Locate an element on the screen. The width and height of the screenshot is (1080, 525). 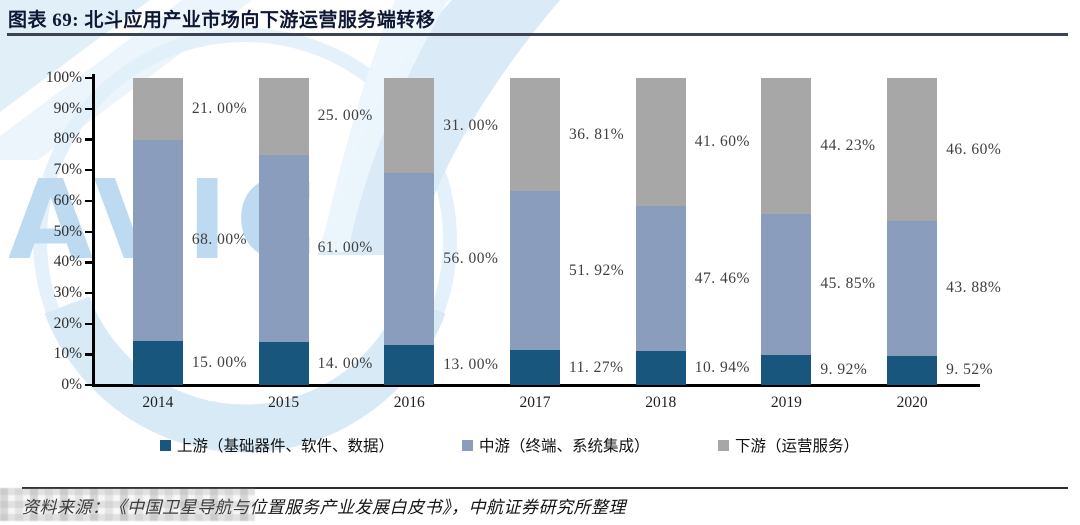
bar-2019-midstream is located at coordinates (786, 284).